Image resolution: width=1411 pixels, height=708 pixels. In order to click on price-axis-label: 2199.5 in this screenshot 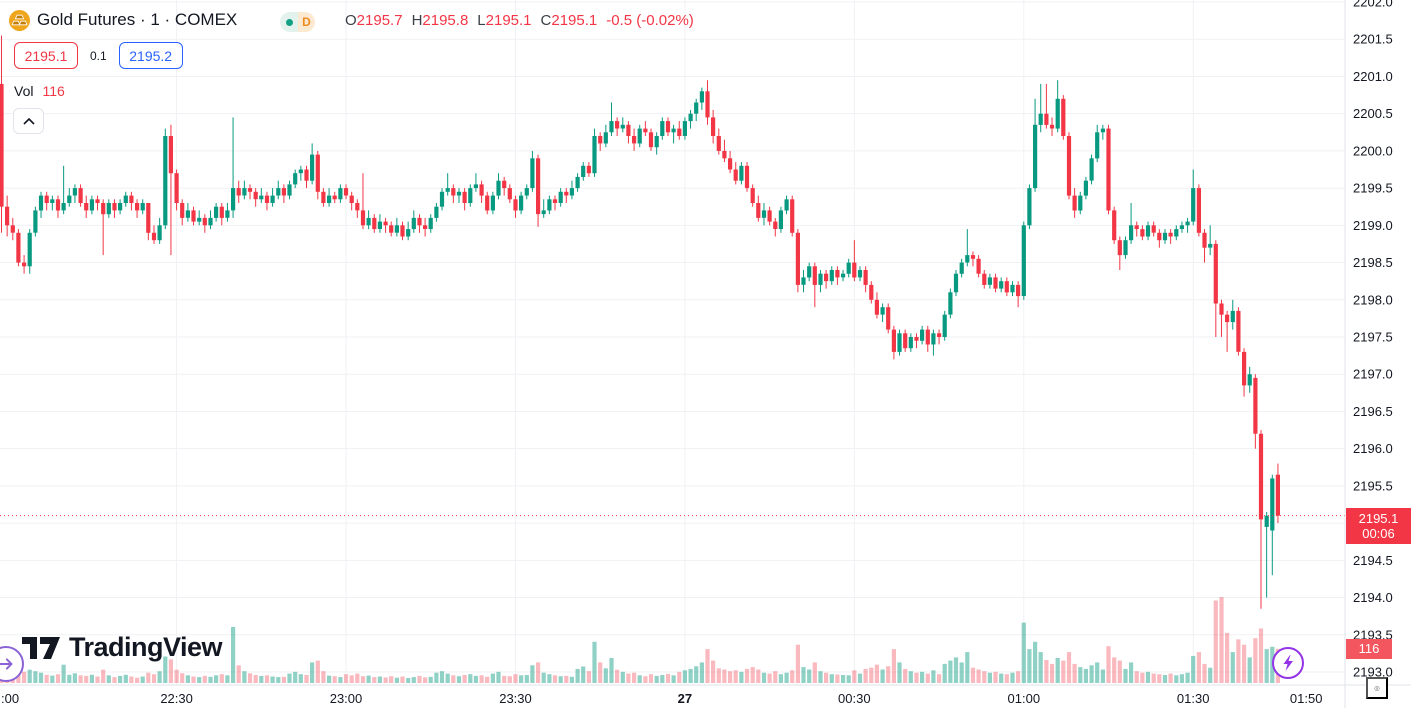, I will do `click(1373, 188)`.